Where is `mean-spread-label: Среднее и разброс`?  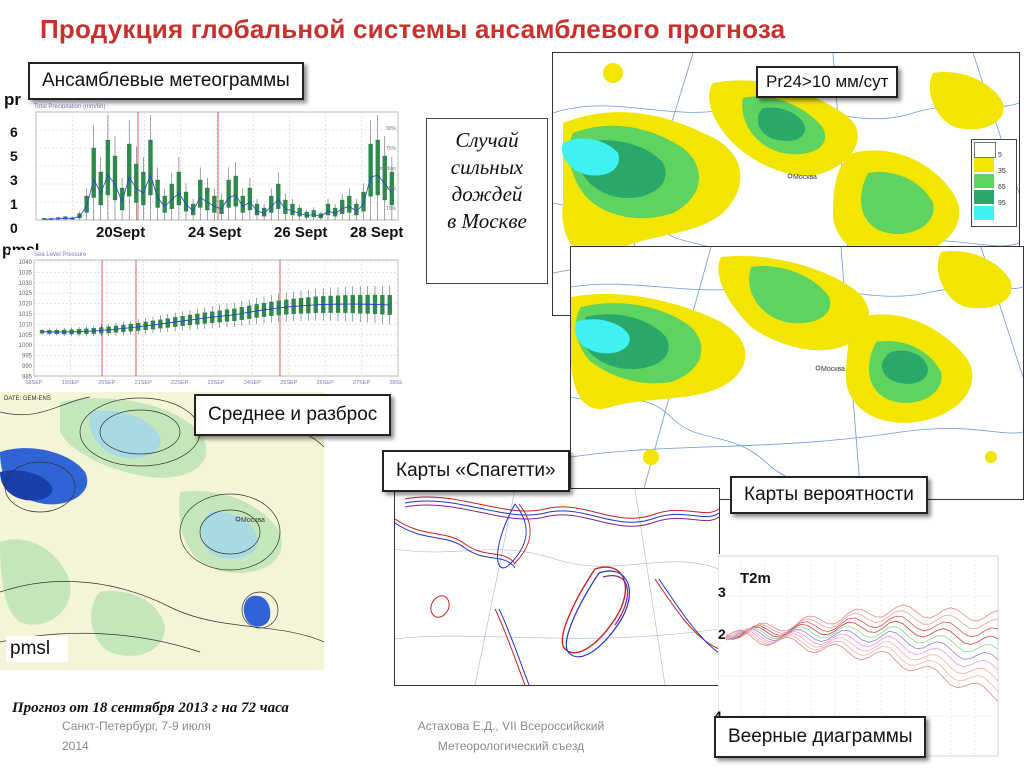 mean-spread-label: Среднее и разброс is located at coordinates (293, 415).